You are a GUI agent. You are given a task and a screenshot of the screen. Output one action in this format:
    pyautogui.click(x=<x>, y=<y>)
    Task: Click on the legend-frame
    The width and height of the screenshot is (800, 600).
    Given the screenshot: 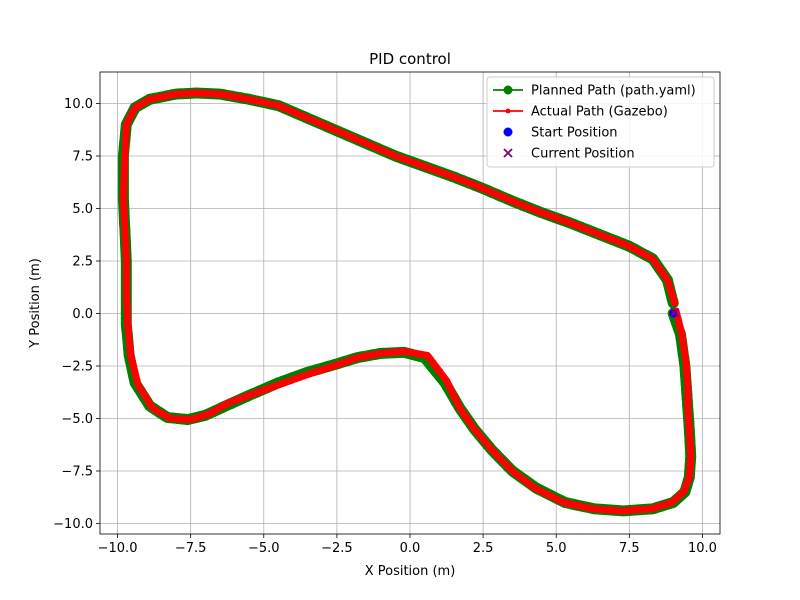 What is the action you would take?
    pyautogui.click(x=600, y=122)
    